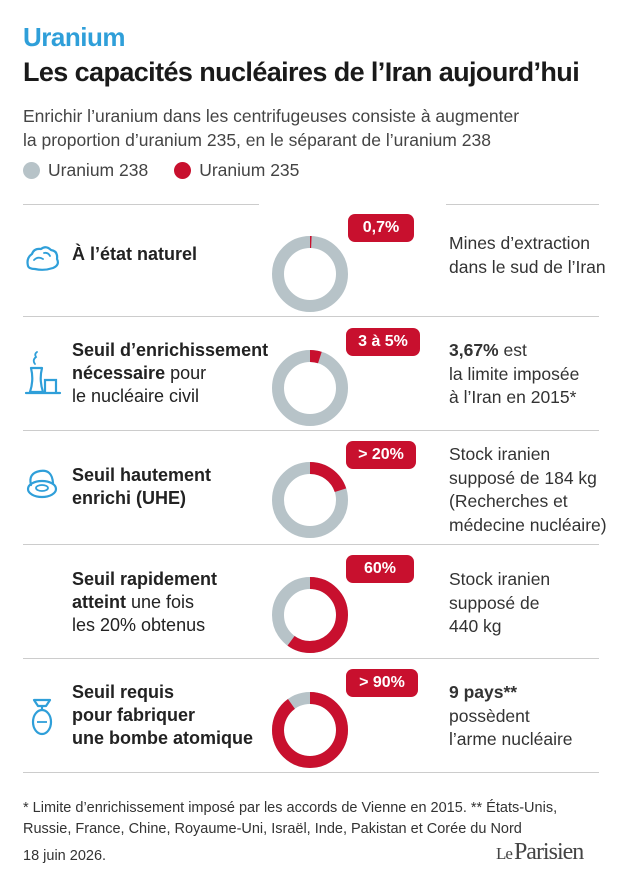  I want to click on row-label: À l’état naturel, so click(134, 254).